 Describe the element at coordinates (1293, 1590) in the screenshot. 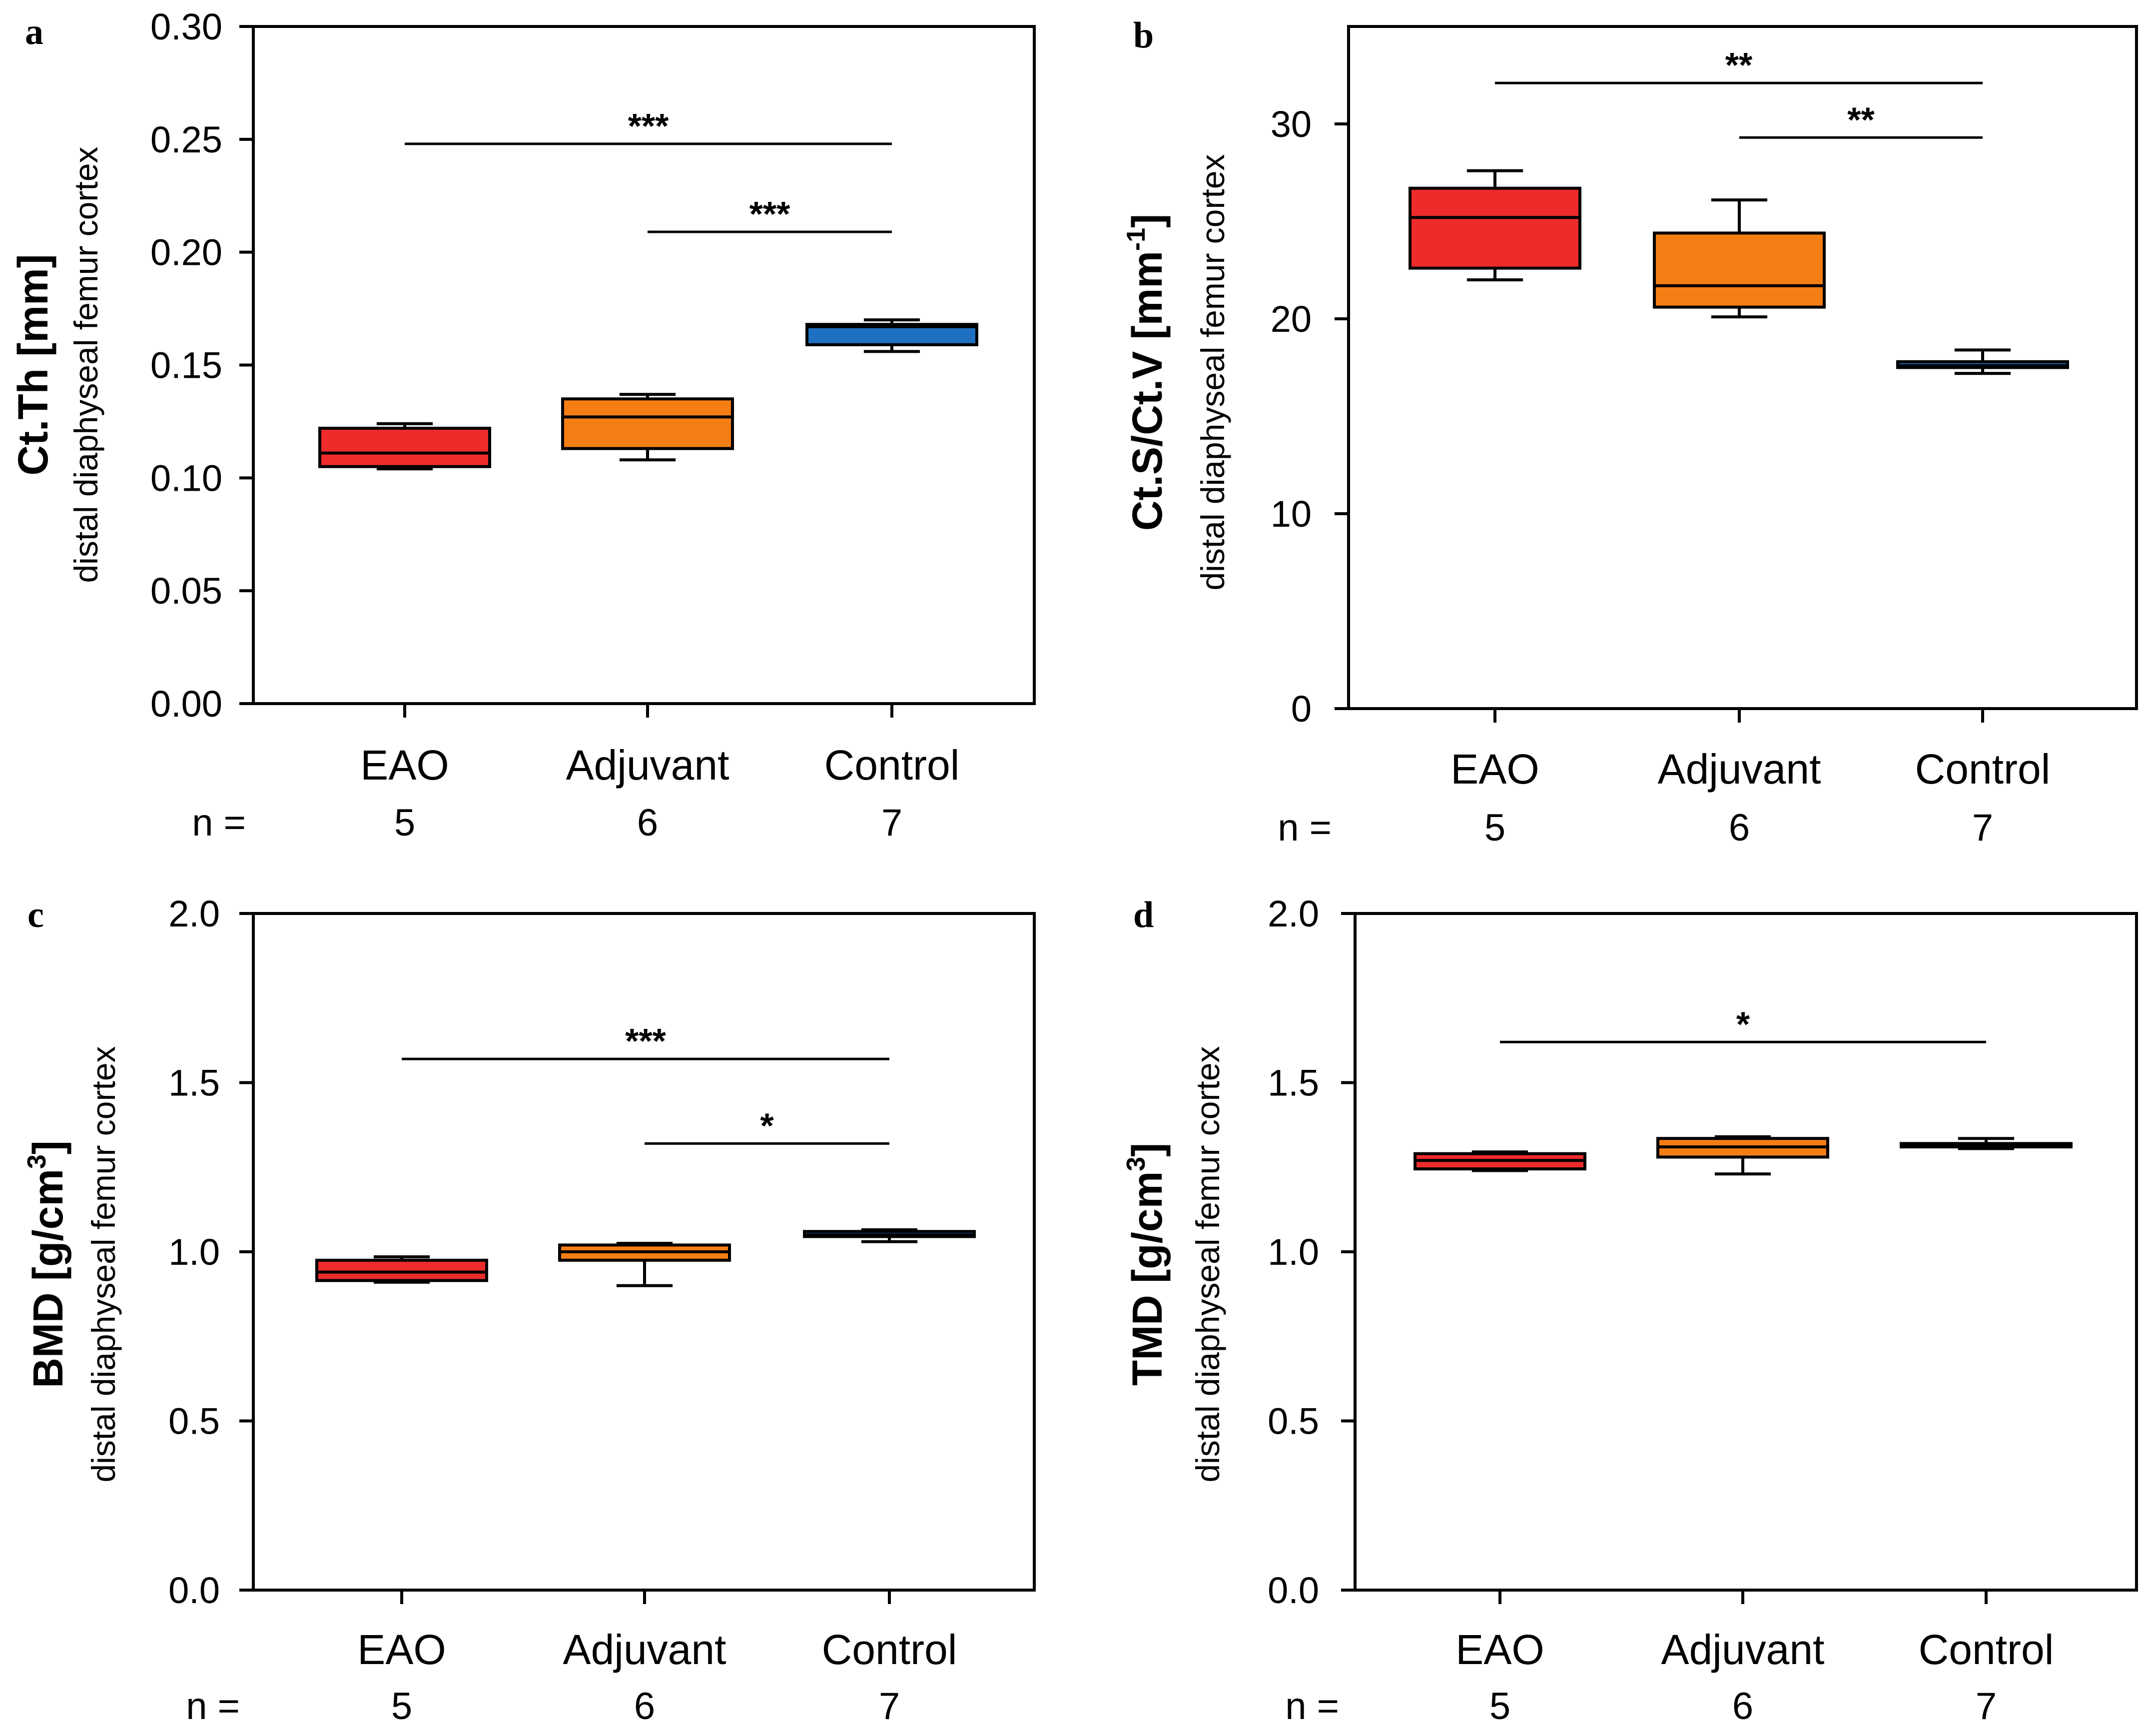

I see `y-tick-label: 0.0` at that location.